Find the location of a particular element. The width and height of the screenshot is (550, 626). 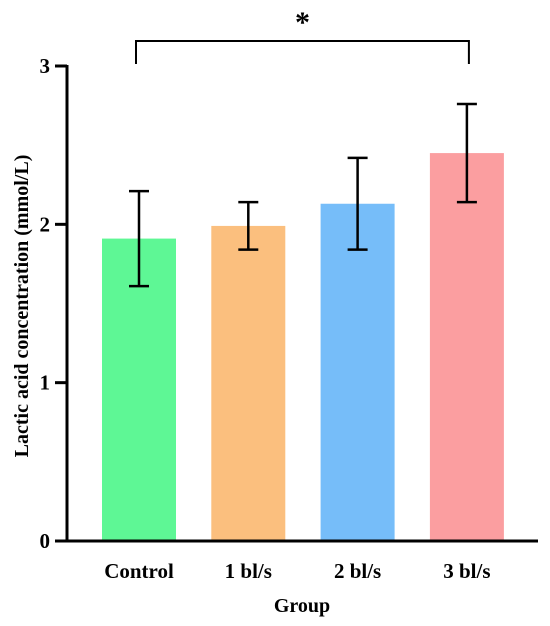

bar-1-bl-s is located at coordinates (248, 383).